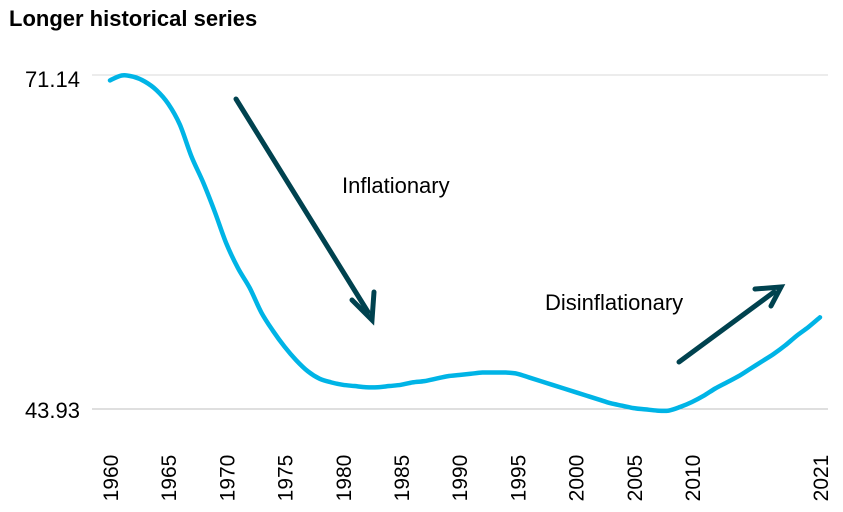 The height and width of the screenshot is (512, 843). What do you see at coordinates (769, 296) in the screenshot?
I see `disinflationary-arrow-head` at bounding box center [769, 296].